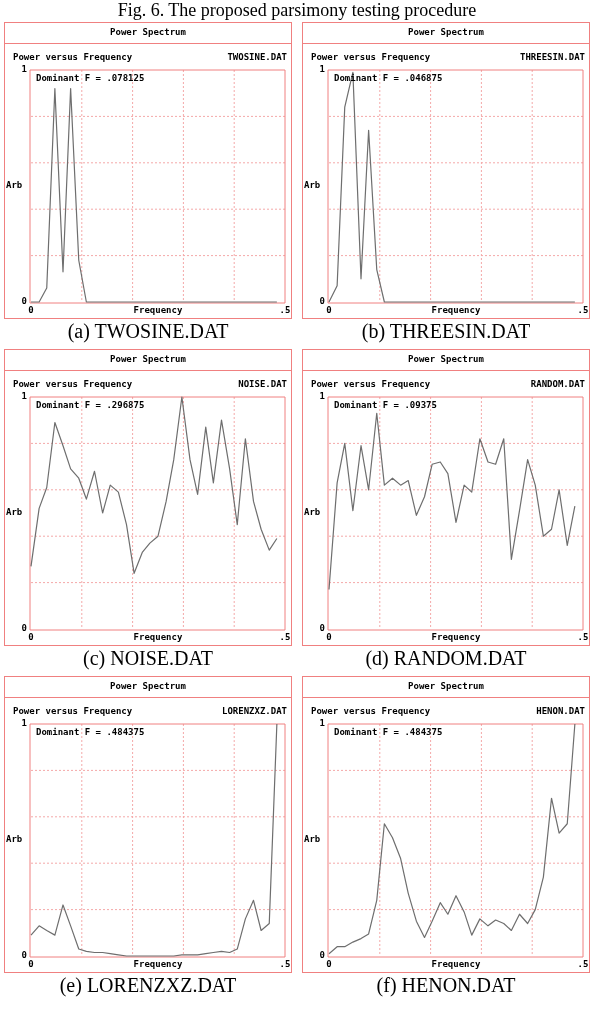 Image resolution: width=594 pixels, height=1016 pixels. What do you see at coordinates (552, 58) in the screenshot?
I see `text: THREESIN.DAT` at bounding box center [552, 58].